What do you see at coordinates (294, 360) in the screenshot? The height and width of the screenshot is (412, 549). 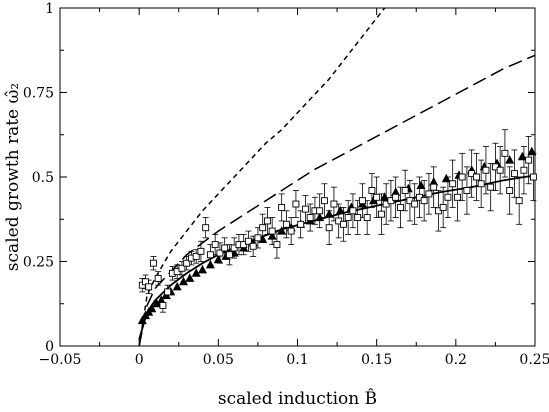 I see `x-tick-labels: −0.05 0 0.05 0.1 0.15 0.2 0.25` at bounding box center [294, 360].